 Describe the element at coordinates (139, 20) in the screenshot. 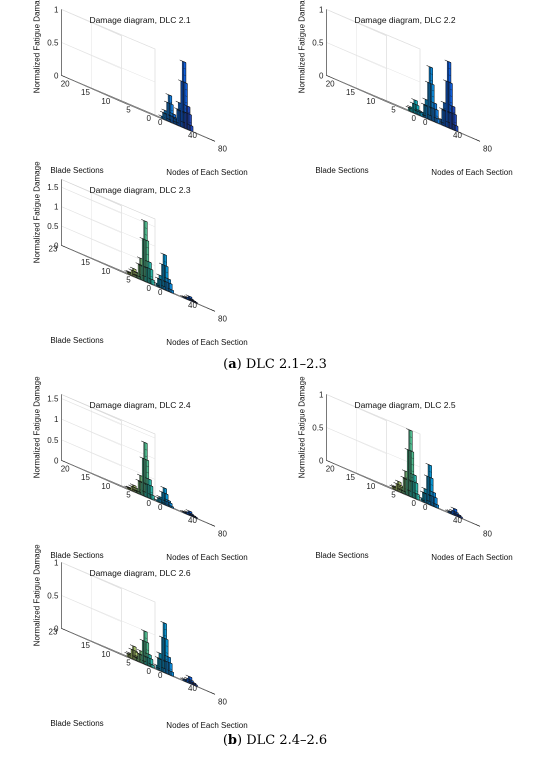

I see `chart-title: Damage diagram, DLC 2.1` at that location.